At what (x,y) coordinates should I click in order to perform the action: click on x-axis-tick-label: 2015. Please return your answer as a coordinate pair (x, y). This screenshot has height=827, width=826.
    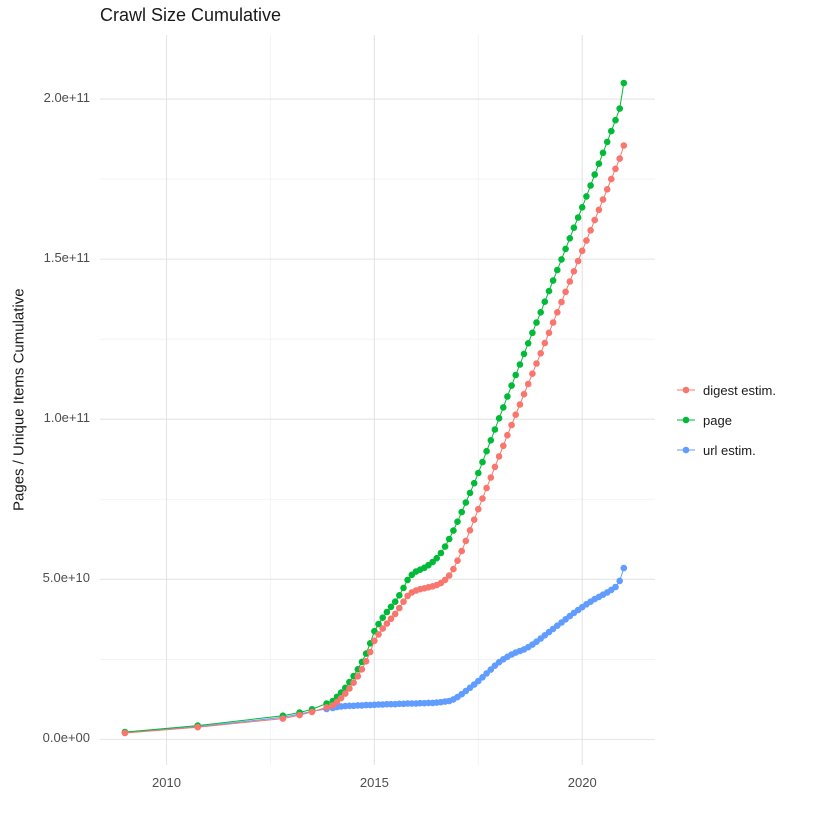
    Looking at the image, I should click on (374, 782).